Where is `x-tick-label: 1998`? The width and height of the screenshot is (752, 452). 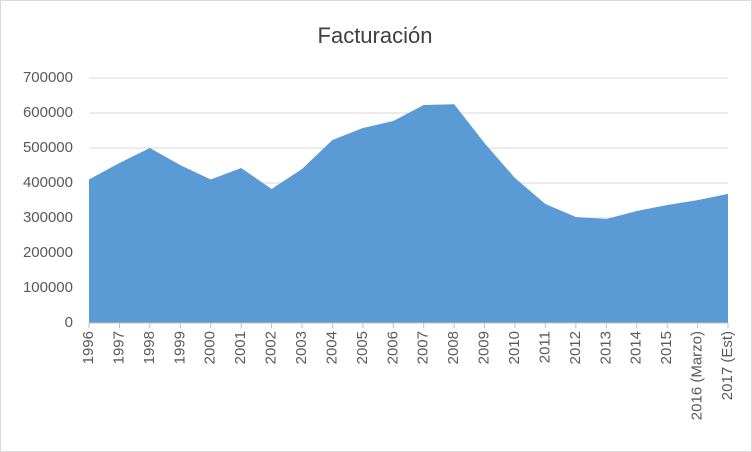
x-tick-label: 1998 is located at coordinates (149, 347).